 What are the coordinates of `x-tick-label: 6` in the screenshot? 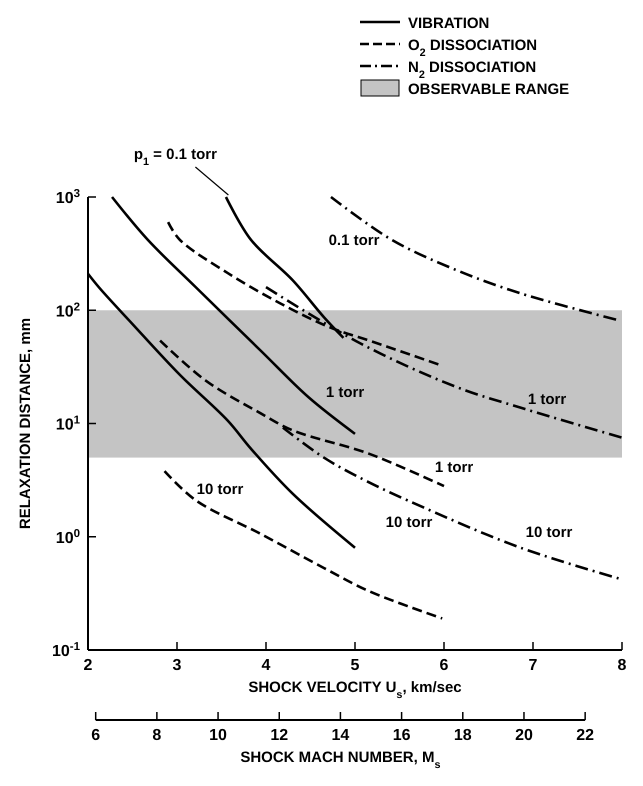 It's located at (444, 665).